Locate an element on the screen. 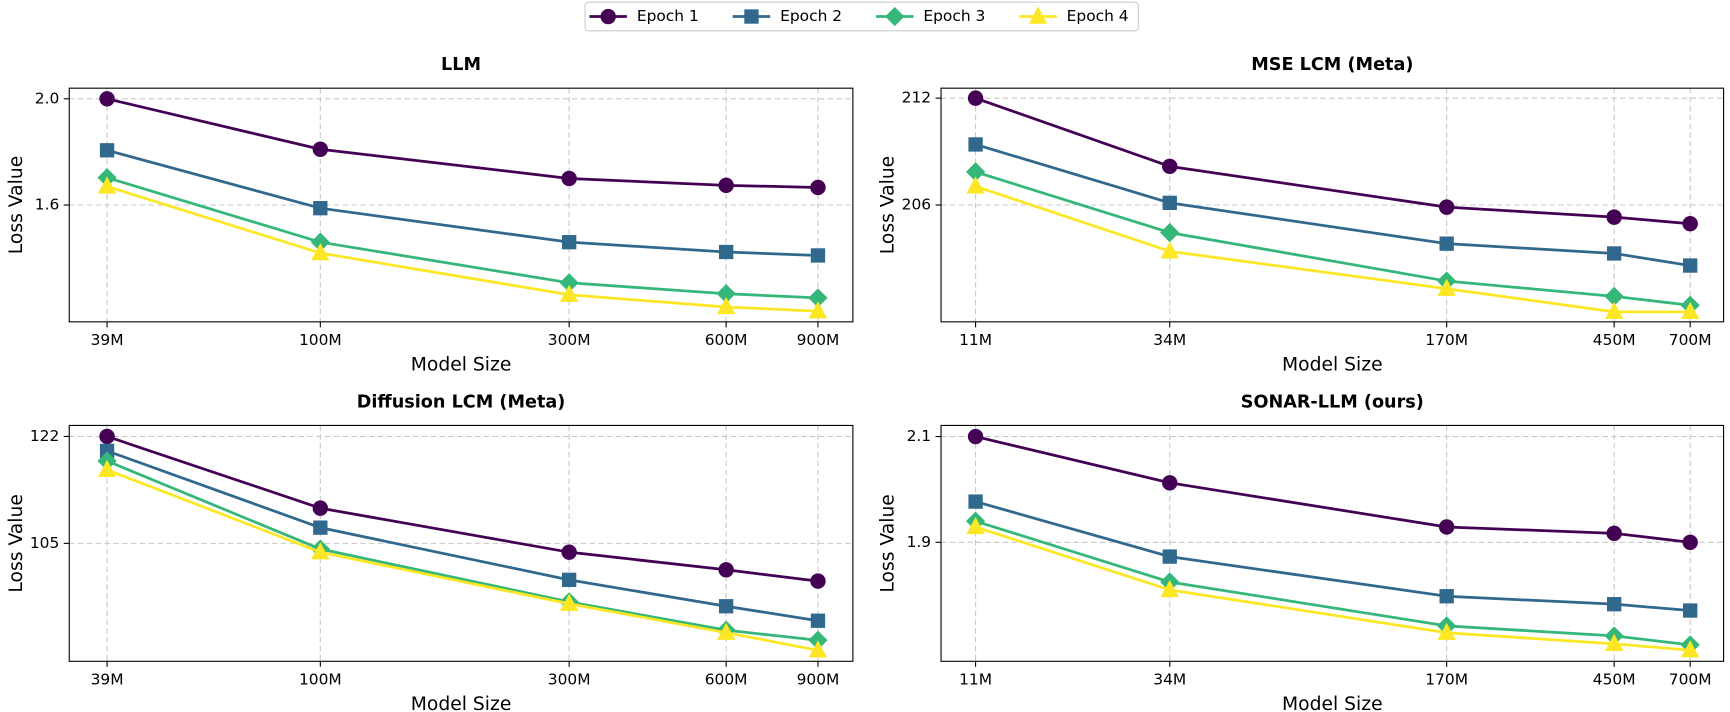  y-tick-label: 212 is located at coordinates (916, 98).